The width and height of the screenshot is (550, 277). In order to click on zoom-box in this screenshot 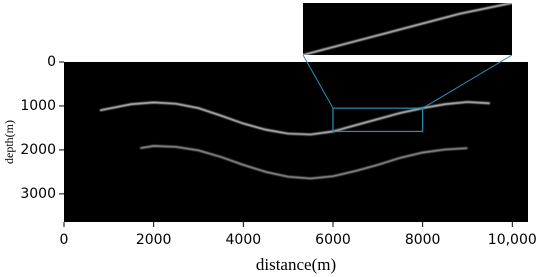, I will do `click(378, 120)`.